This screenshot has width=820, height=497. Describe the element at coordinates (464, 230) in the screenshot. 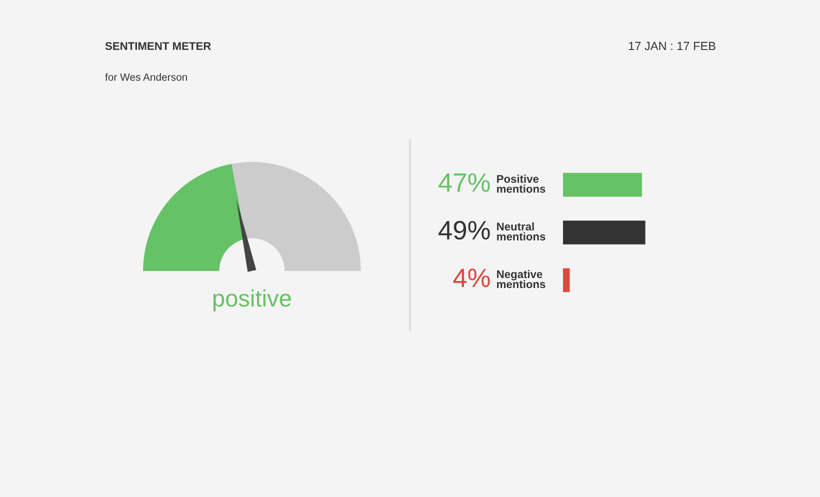

I see `data-label: 49%` at that location.